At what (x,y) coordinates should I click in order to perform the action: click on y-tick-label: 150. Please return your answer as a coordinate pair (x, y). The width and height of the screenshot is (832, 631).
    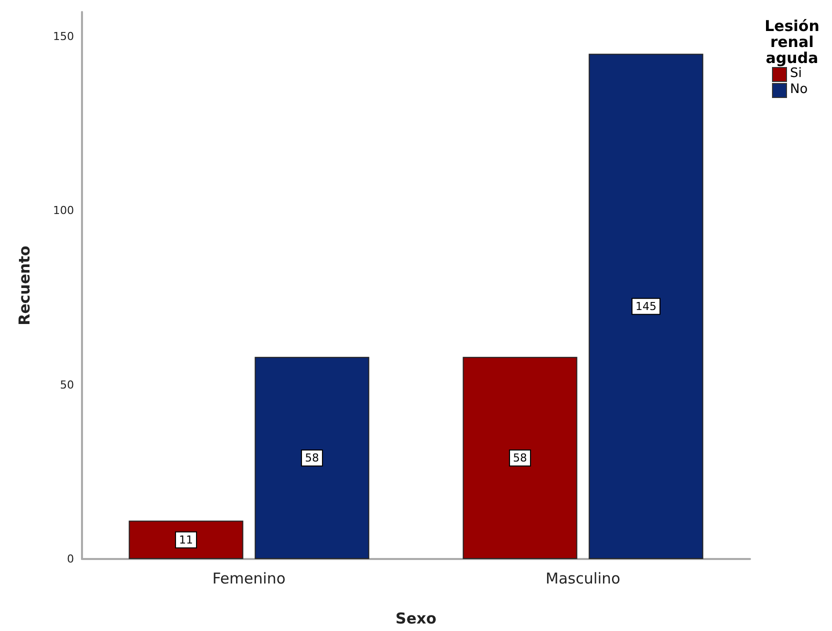
    Looking at the image, I should click on (63, 36).